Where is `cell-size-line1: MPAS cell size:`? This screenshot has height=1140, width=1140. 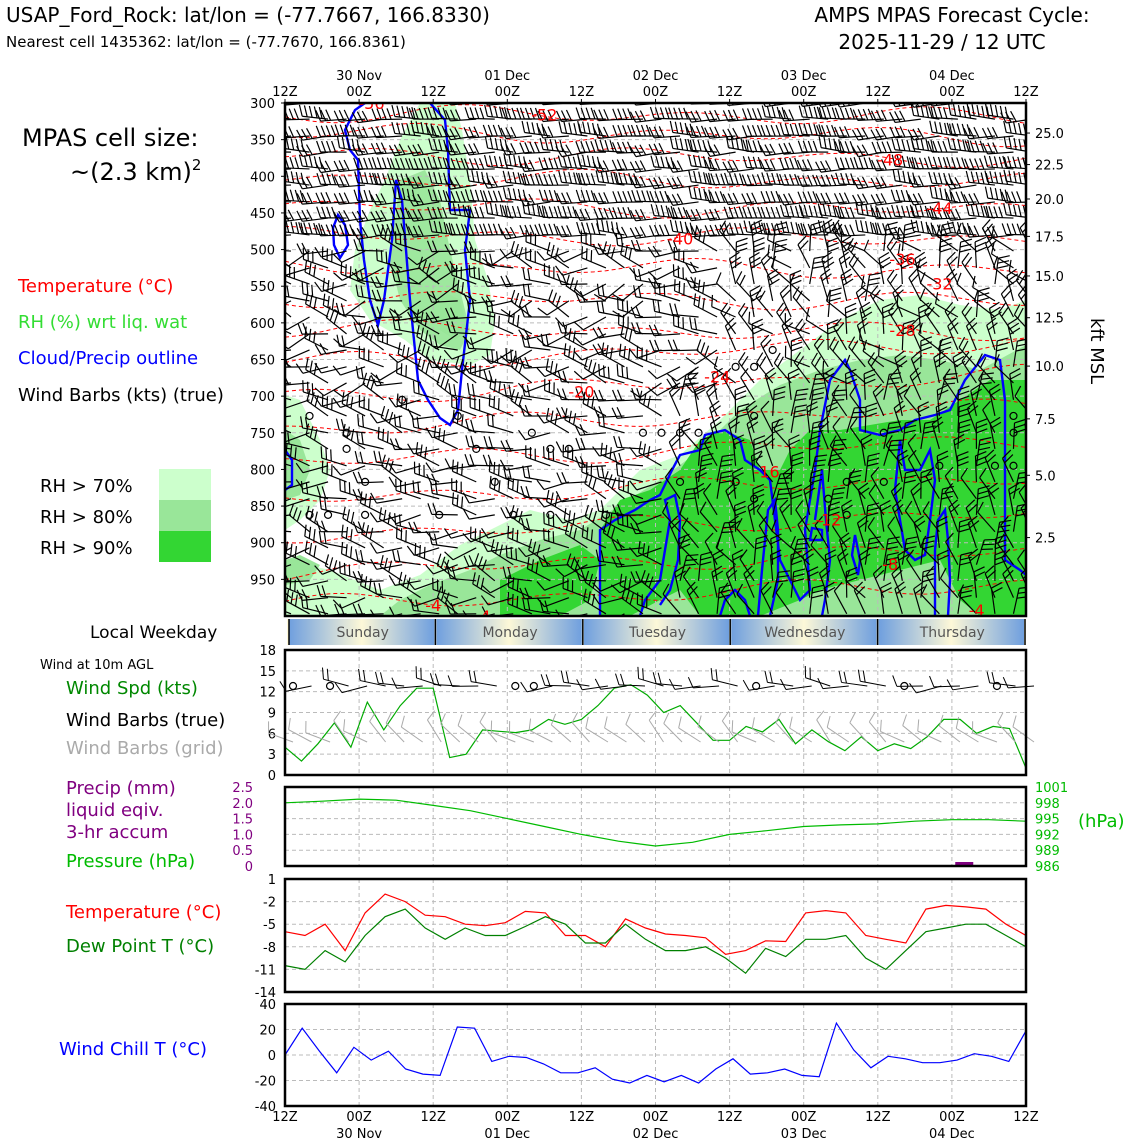 cell-size-line1: MPAS cell size: is located at coordinates (110, 138).